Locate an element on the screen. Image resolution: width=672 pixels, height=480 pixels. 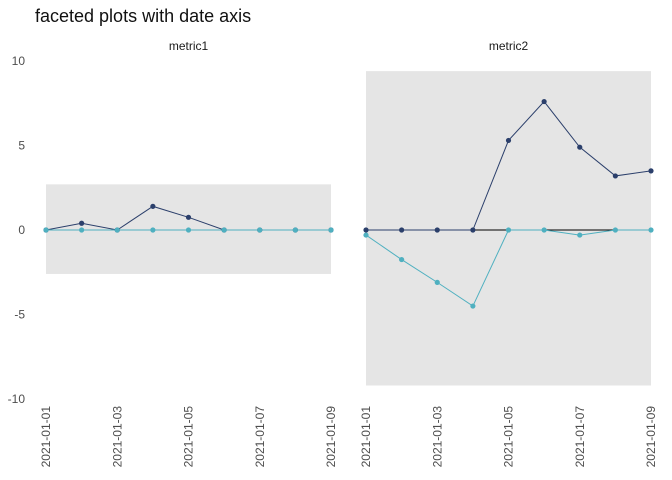
y-tick-label: -10 is located at coordinates (17, 399).